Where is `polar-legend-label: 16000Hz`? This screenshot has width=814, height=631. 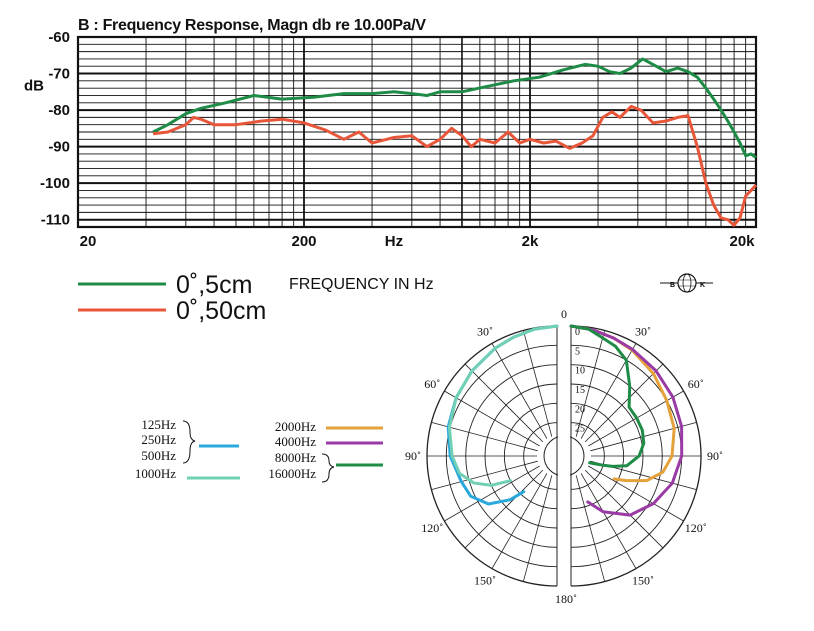
polar-legend-label: 16000Hz is located at coordinates (292, 473).